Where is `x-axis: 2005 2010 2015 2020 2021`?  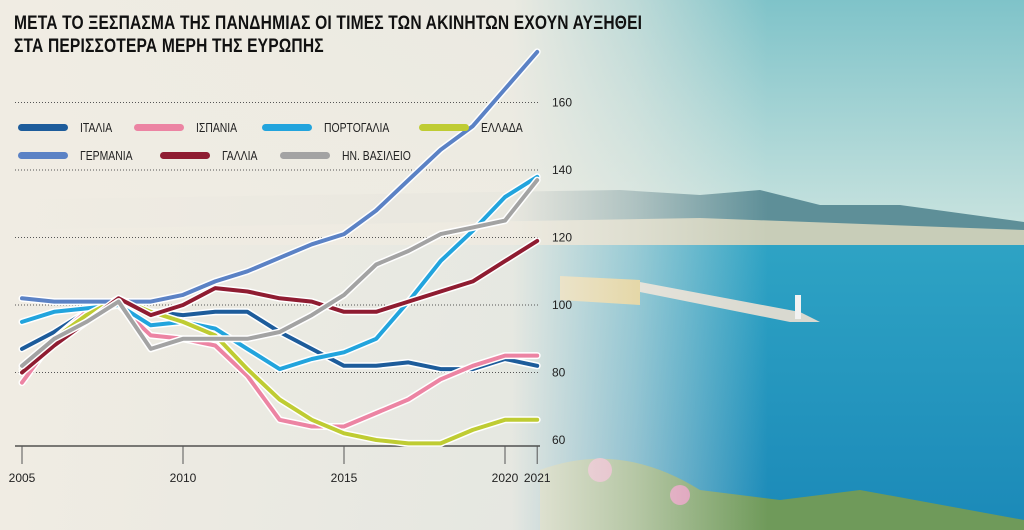
x-axis: 2005 2010 2015 2020 2021 is located at coordinates (280, 465).